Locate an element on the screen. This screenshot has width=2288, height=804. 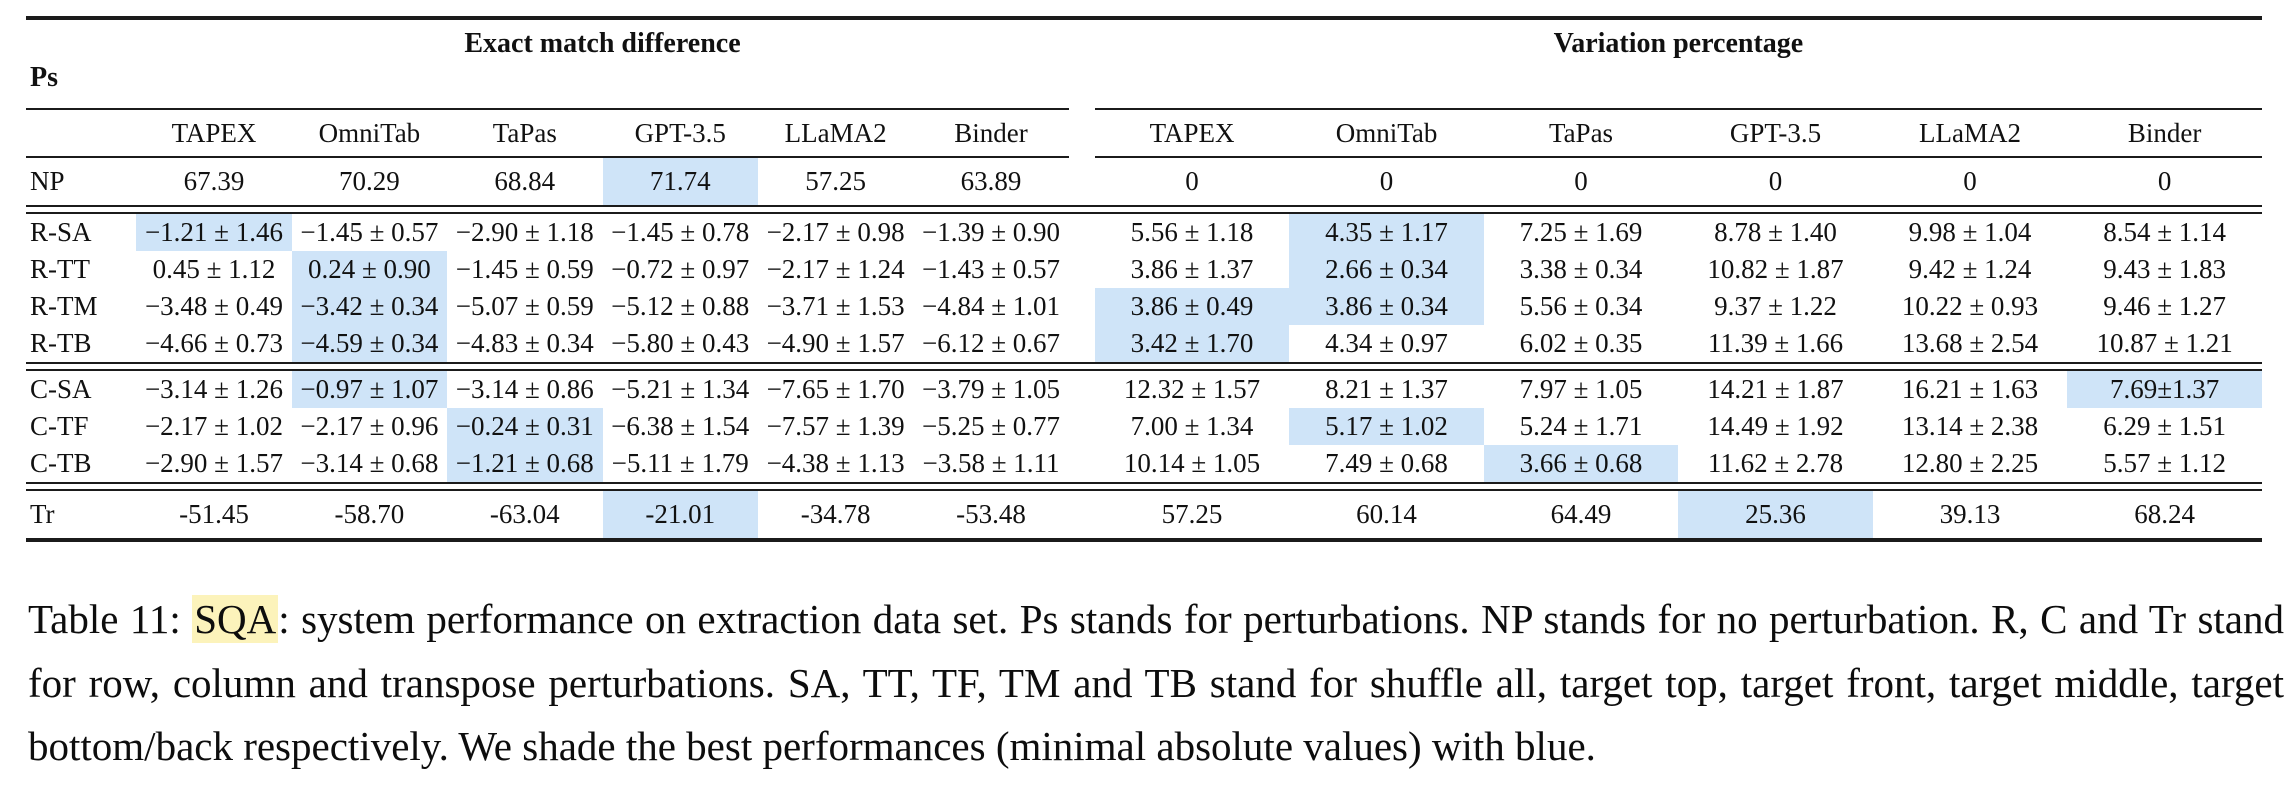
column-header-emd-GPT-3.5: GPT-3.5 is located at coordinates (680, 133).